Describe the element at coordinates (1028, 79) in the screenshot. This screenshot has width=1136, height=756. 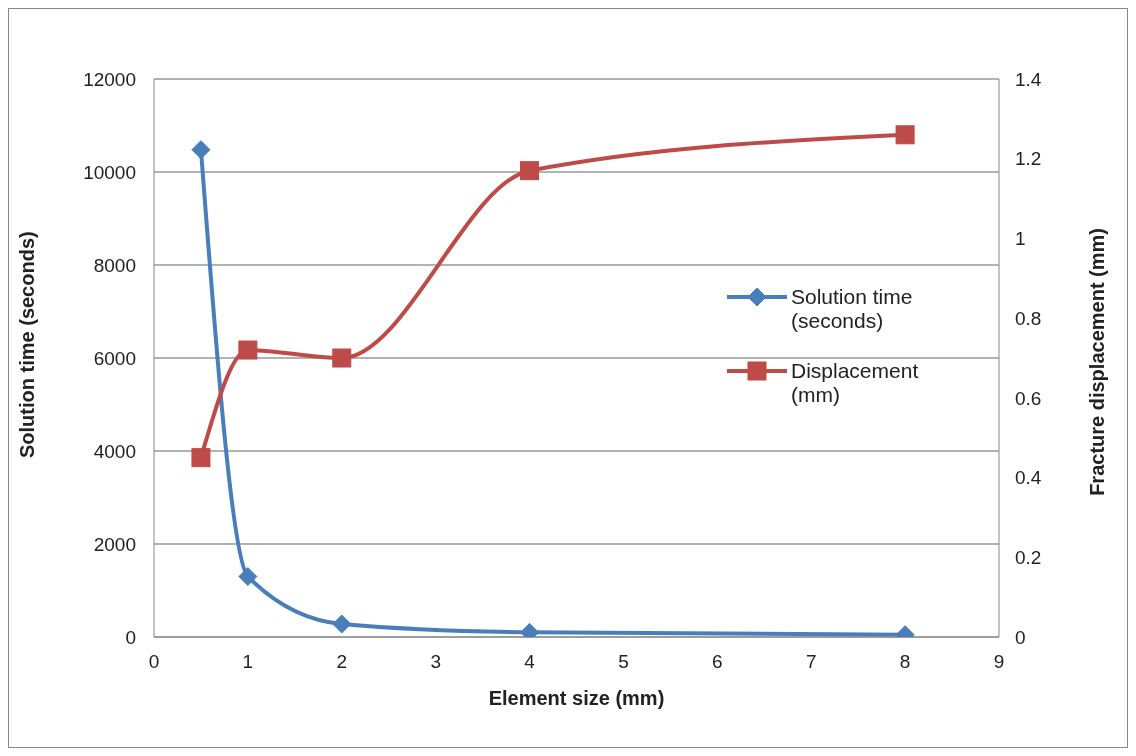
I see `y2-tick-label: 1.4` at that location.